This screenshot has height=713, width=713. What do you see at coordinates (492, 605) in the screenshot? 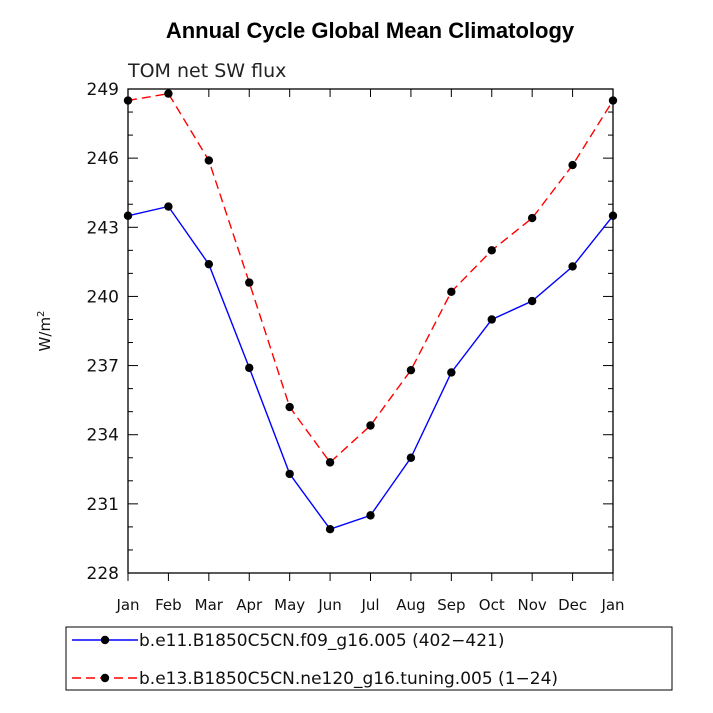
I see `x-tick-label: Oct` at bounding box center [492, 605].